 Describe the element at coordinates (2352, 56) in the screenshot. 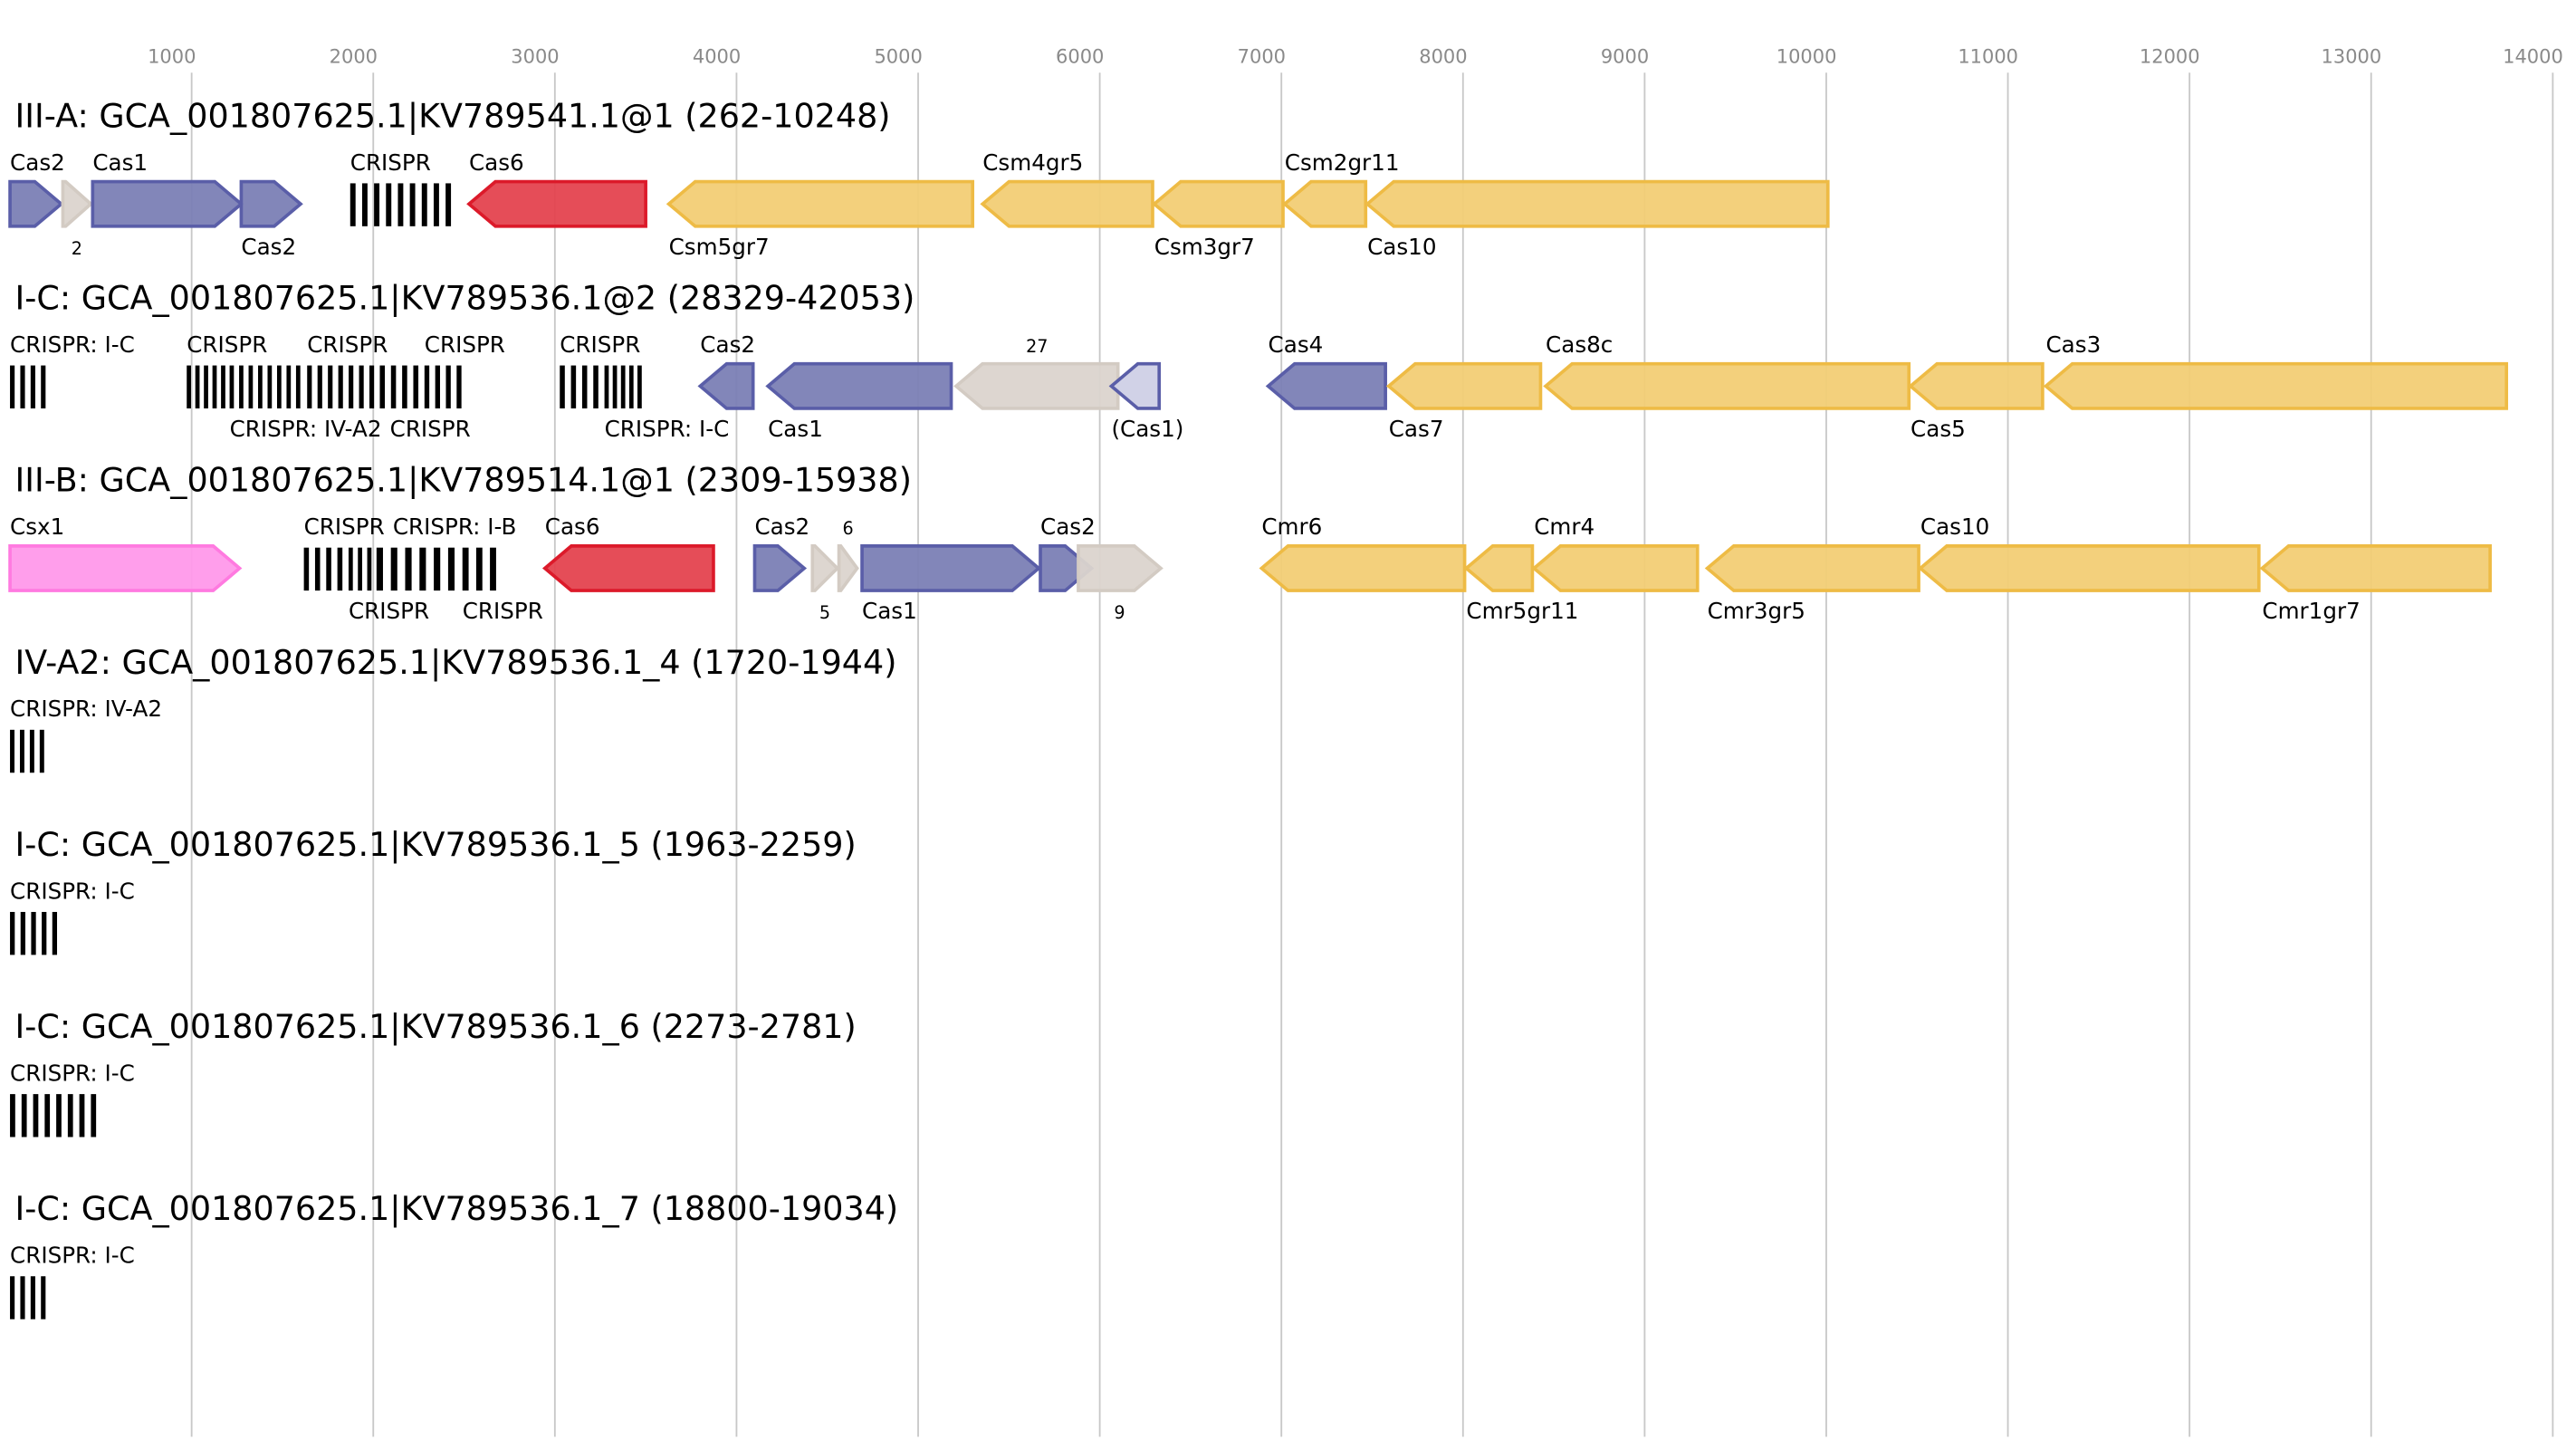

I see `tick-label: 13000` at that location.